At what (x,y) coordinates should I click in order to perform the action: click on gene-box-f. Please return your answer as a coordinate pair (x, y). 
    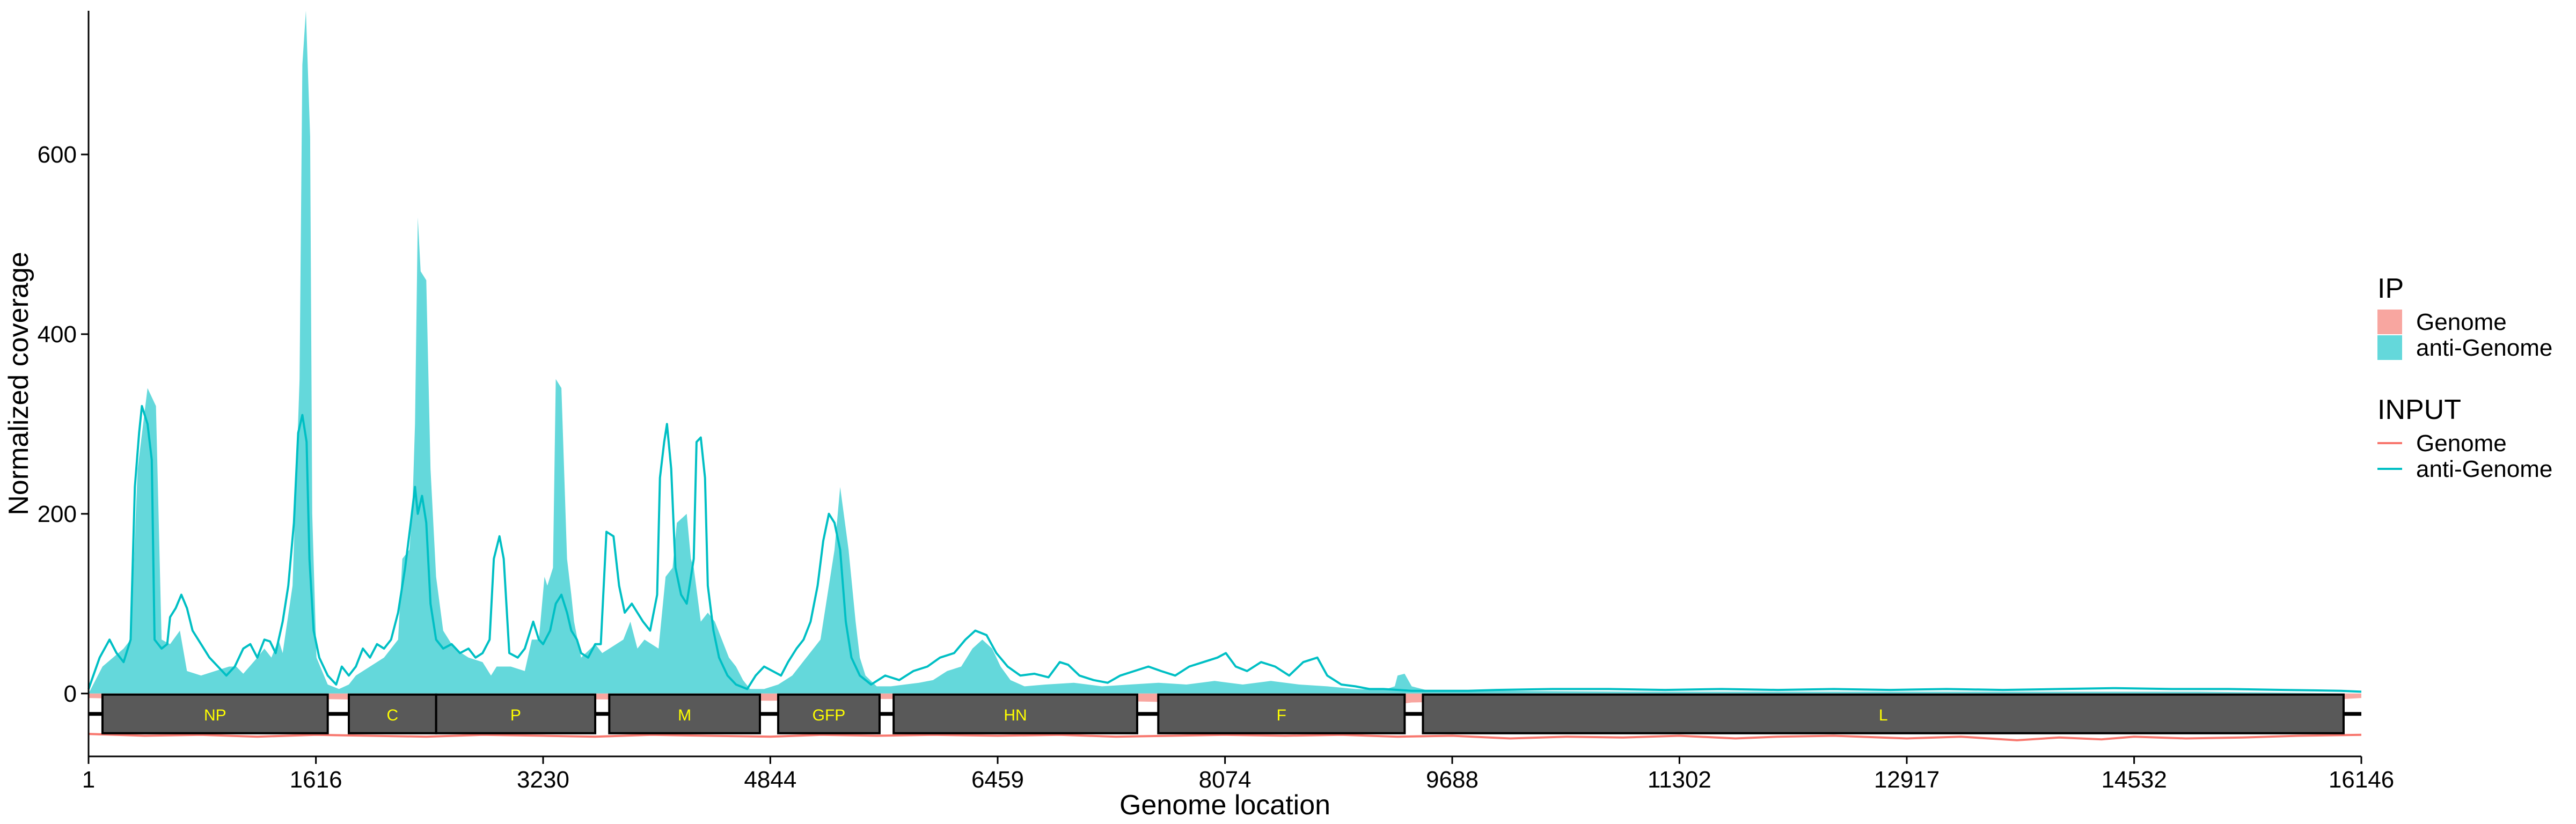
    Looking at the image, I should click on (1281, 714).